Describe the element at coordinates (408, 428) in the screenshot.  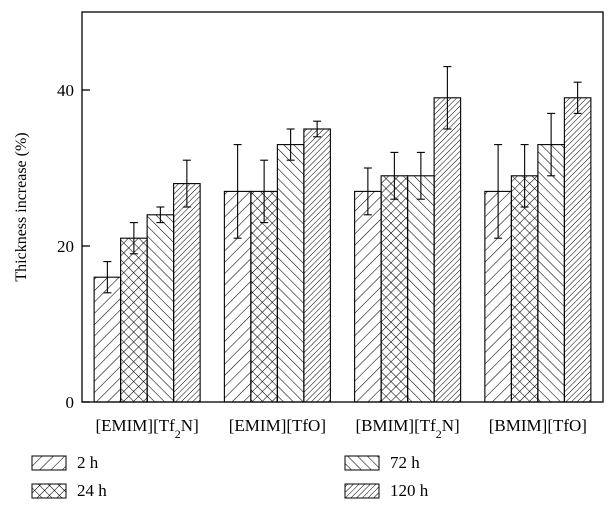
I see `x-tick-label: [BMIM][Tf2N]` at that location.